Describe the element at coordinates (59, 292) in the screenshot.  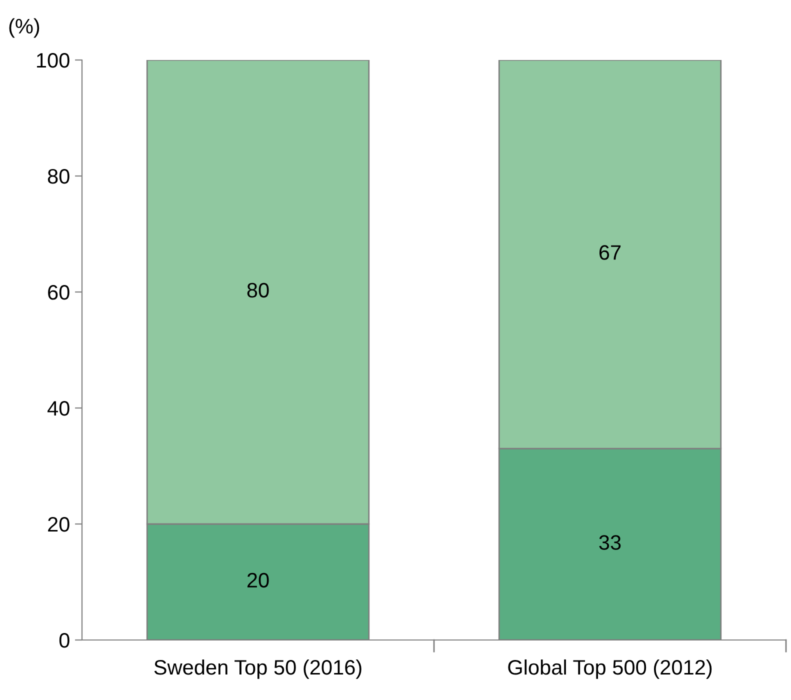
I see `y-tick-label: 60` at that location.